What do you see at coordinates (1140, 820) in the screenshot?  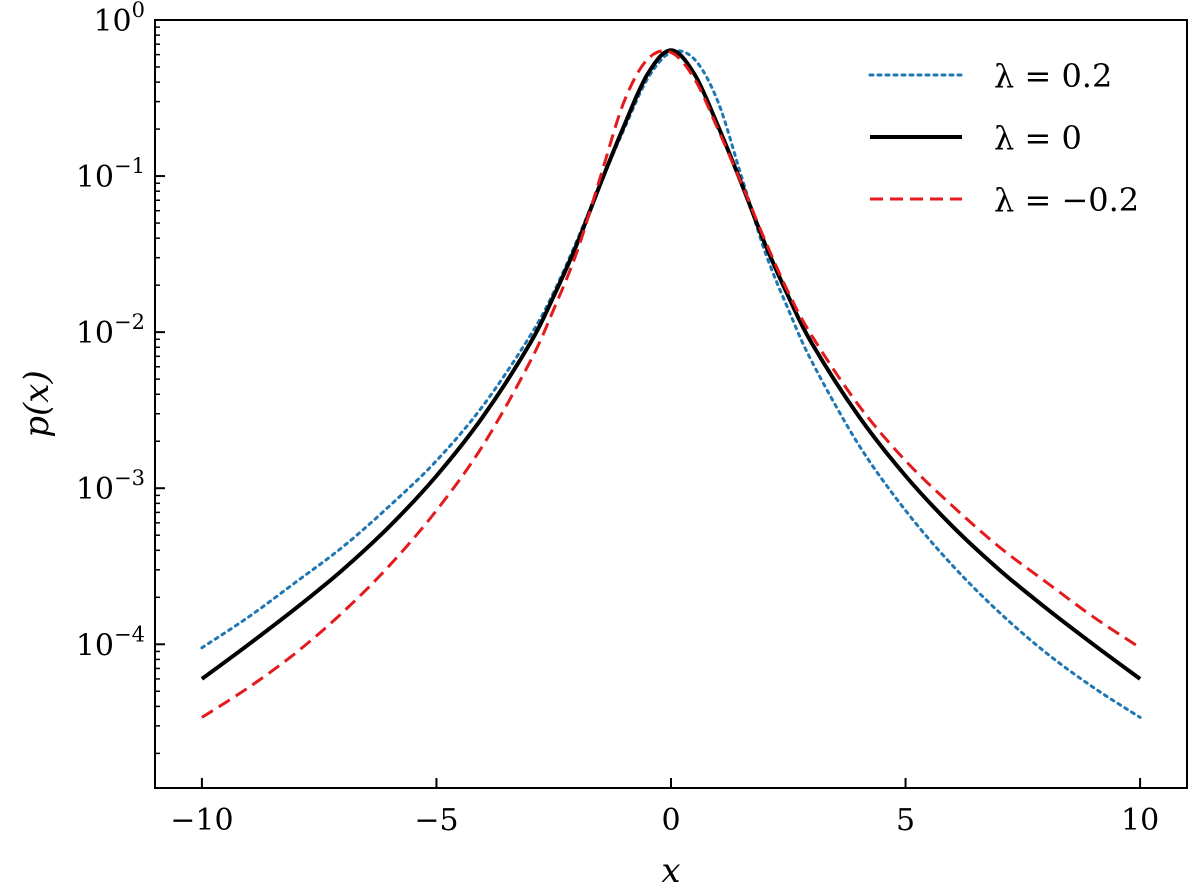 I see `x-tick-label: 10` at bounding box center [1140, 820].